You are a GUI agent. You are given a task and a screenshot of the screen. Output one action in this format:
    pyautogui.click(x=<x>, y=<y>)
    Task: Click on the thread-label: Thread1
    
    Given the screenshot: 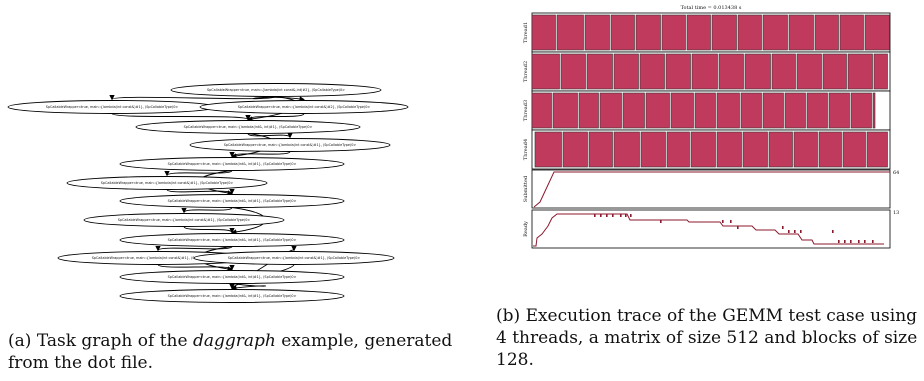 What is the action you would take?
    pyautogui.click(x=526, y=32)
    